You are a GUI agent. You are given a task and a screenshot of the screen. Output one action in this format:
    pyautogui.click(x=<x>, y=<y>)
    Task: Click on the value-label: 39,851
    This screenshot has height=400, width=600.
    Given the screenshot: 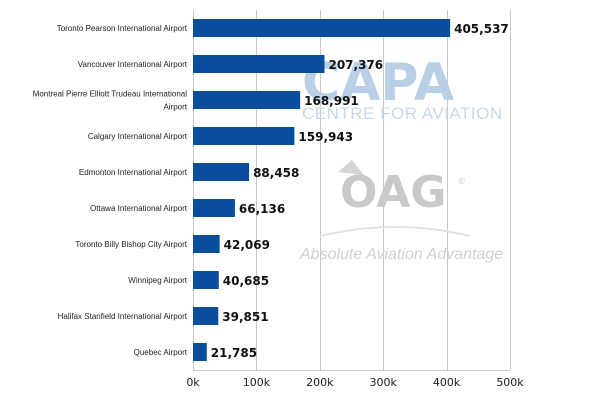 What is the action you would take?
    pyautogui.click(x=245, y=317)
    